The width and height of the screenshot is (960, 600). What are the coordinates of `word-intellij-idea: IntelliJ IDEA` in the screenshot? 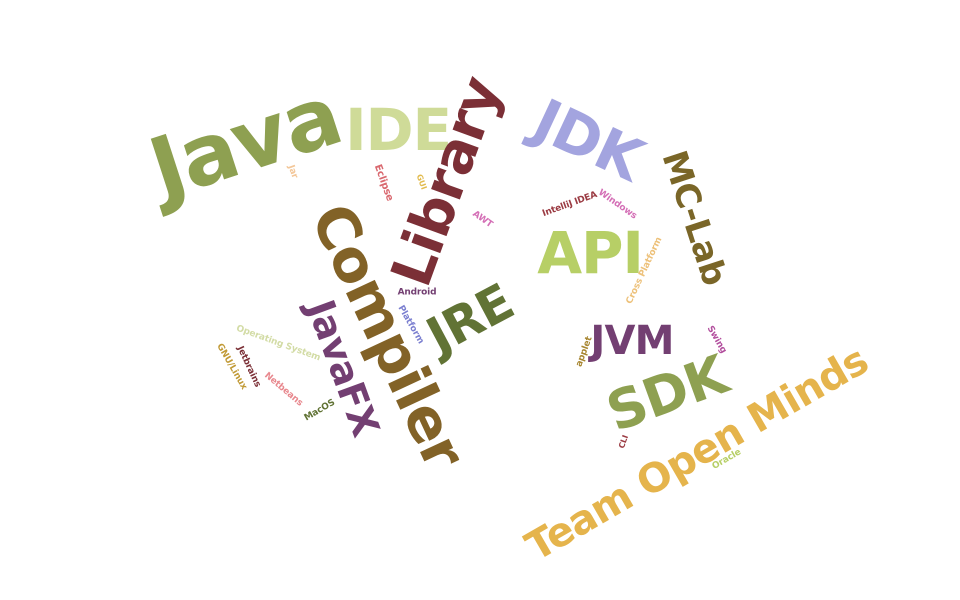 It's located at (570, 204).